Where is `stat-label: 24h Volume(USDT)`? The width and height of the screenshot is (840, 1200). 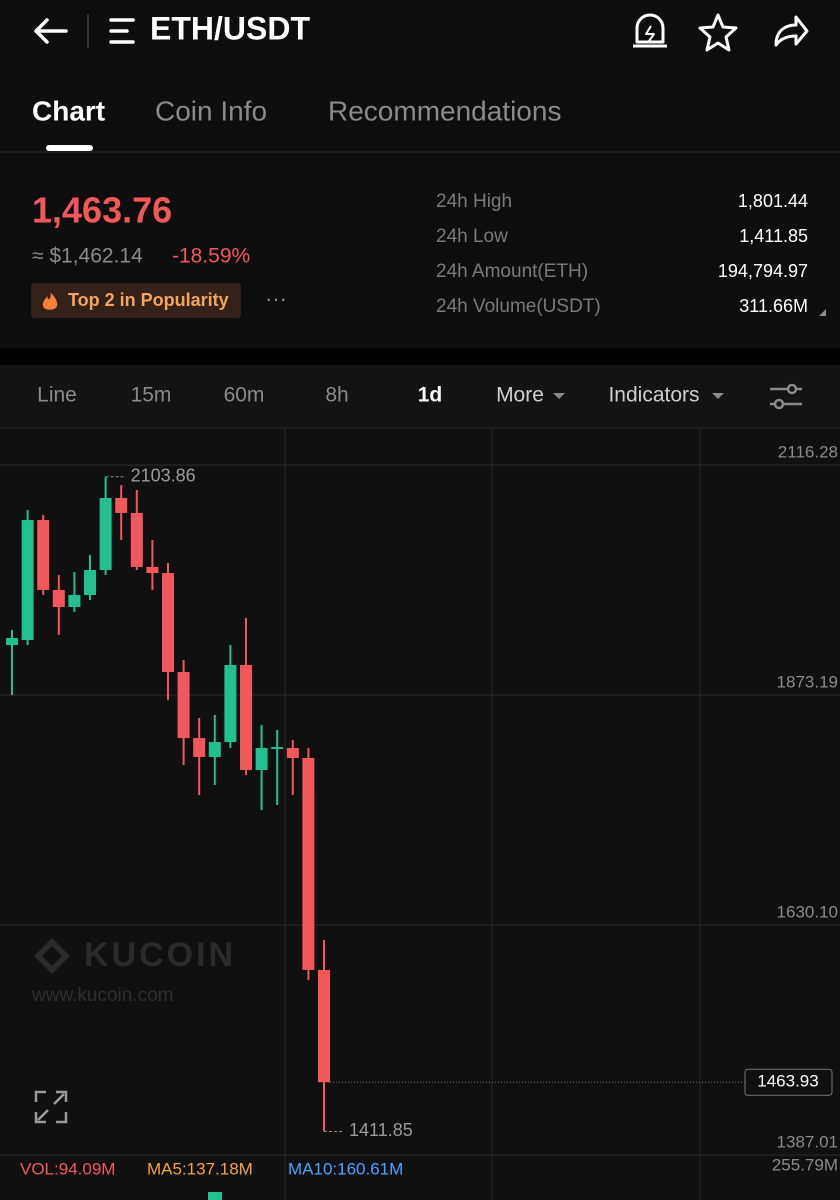 stat-label: 24h Volume(USDT) is located at coordinates (518, 306).